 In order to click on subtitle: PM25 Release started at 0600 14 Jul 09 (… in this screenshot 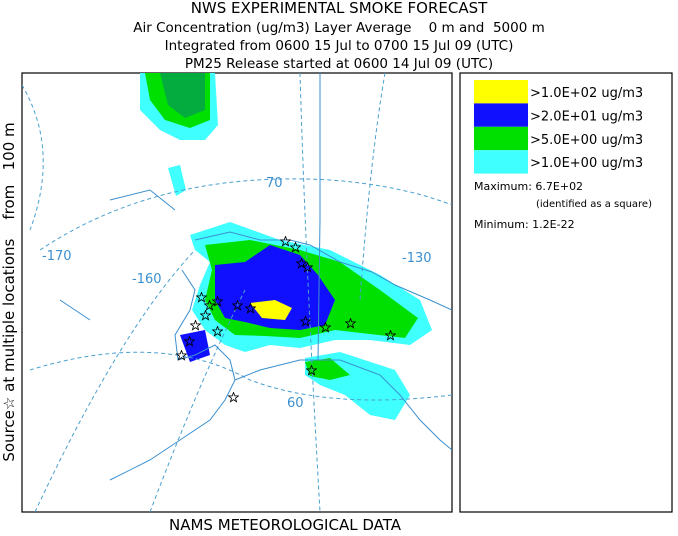, I will do `click(339, 64)`.